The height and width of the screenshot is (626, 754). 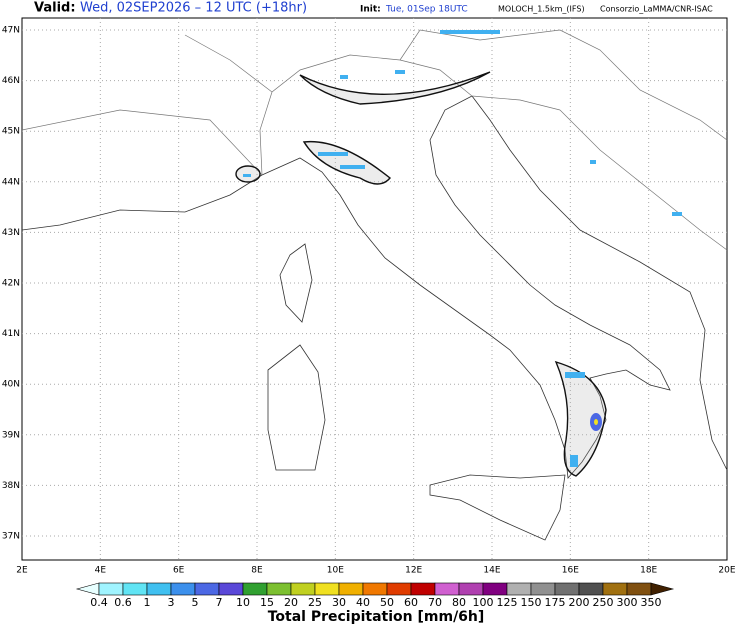 What do you see at coordinates (257, 571) in the screenshot?
I see `lon-label: 8E` at bounding box center [257, 571].